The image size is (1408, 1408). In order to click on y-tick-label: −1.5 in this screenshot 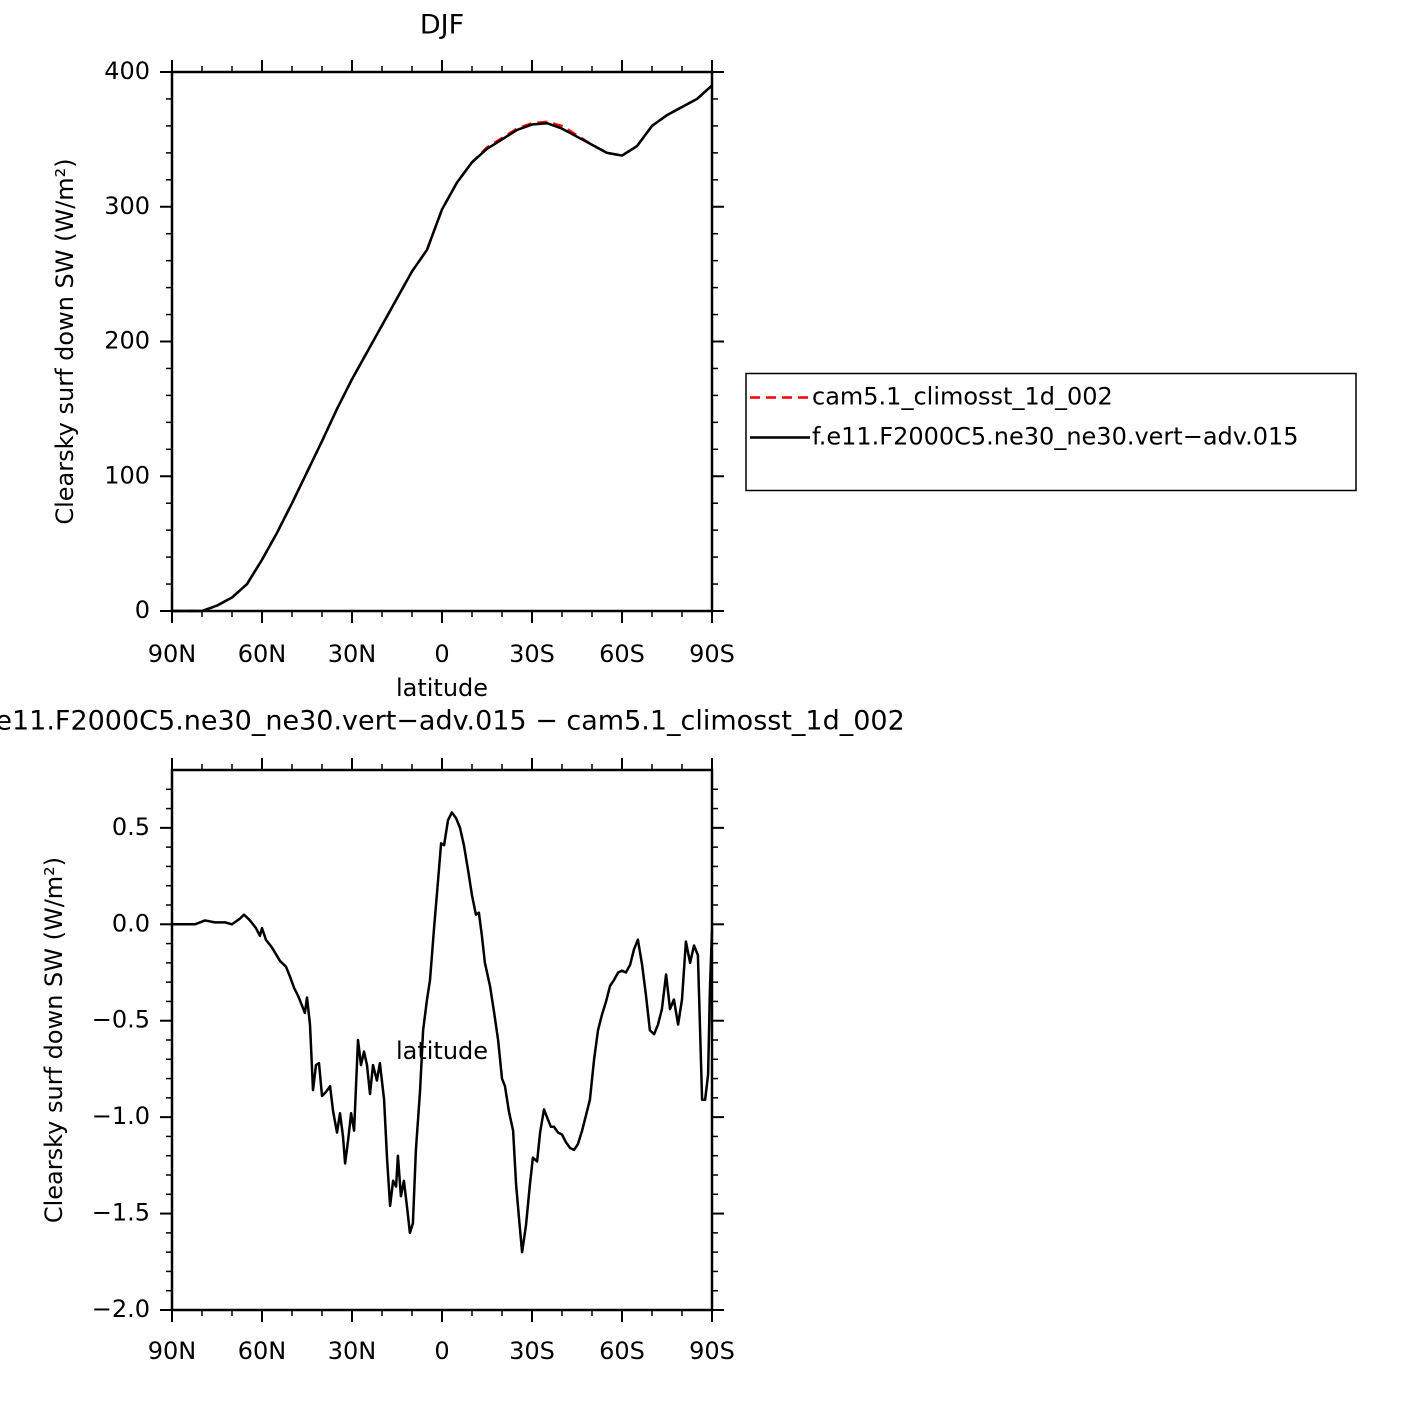, I will do `click(121, 1213)`.